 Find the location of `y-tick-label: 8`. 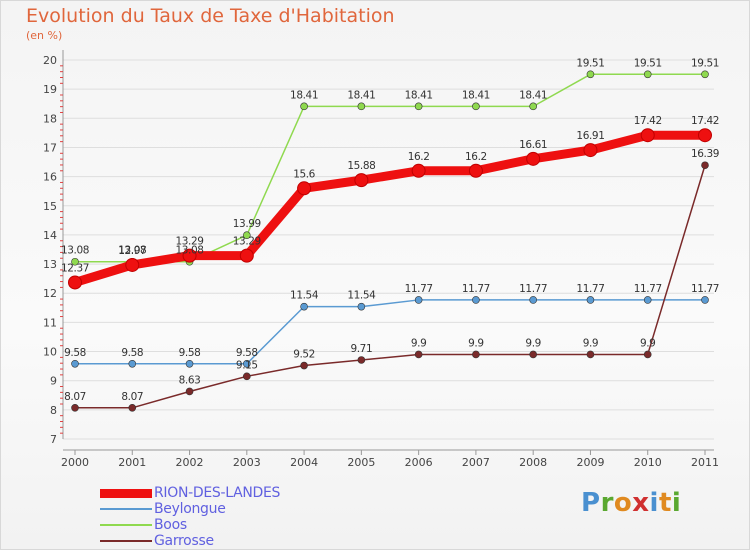

y-tick-label: 8 is located at coordinates (53, 410).